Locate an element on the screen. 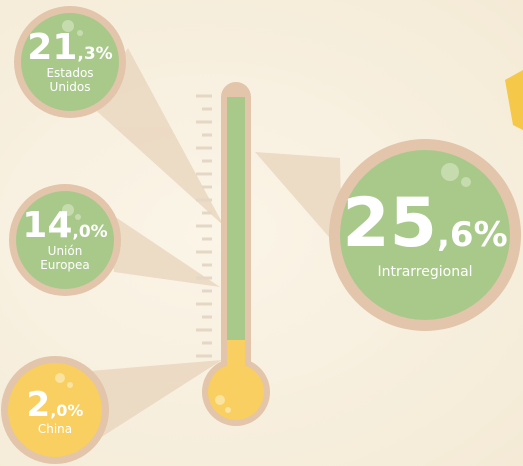  bubble: 25,6% Intrarregional is located at coordinates (425, 235).